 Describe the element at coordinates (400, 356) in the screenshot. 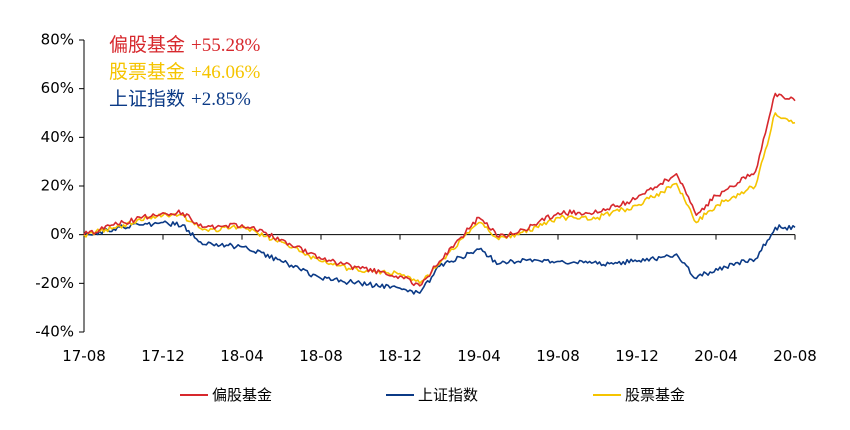

I see `x-tick-label: 18-12` at that location.